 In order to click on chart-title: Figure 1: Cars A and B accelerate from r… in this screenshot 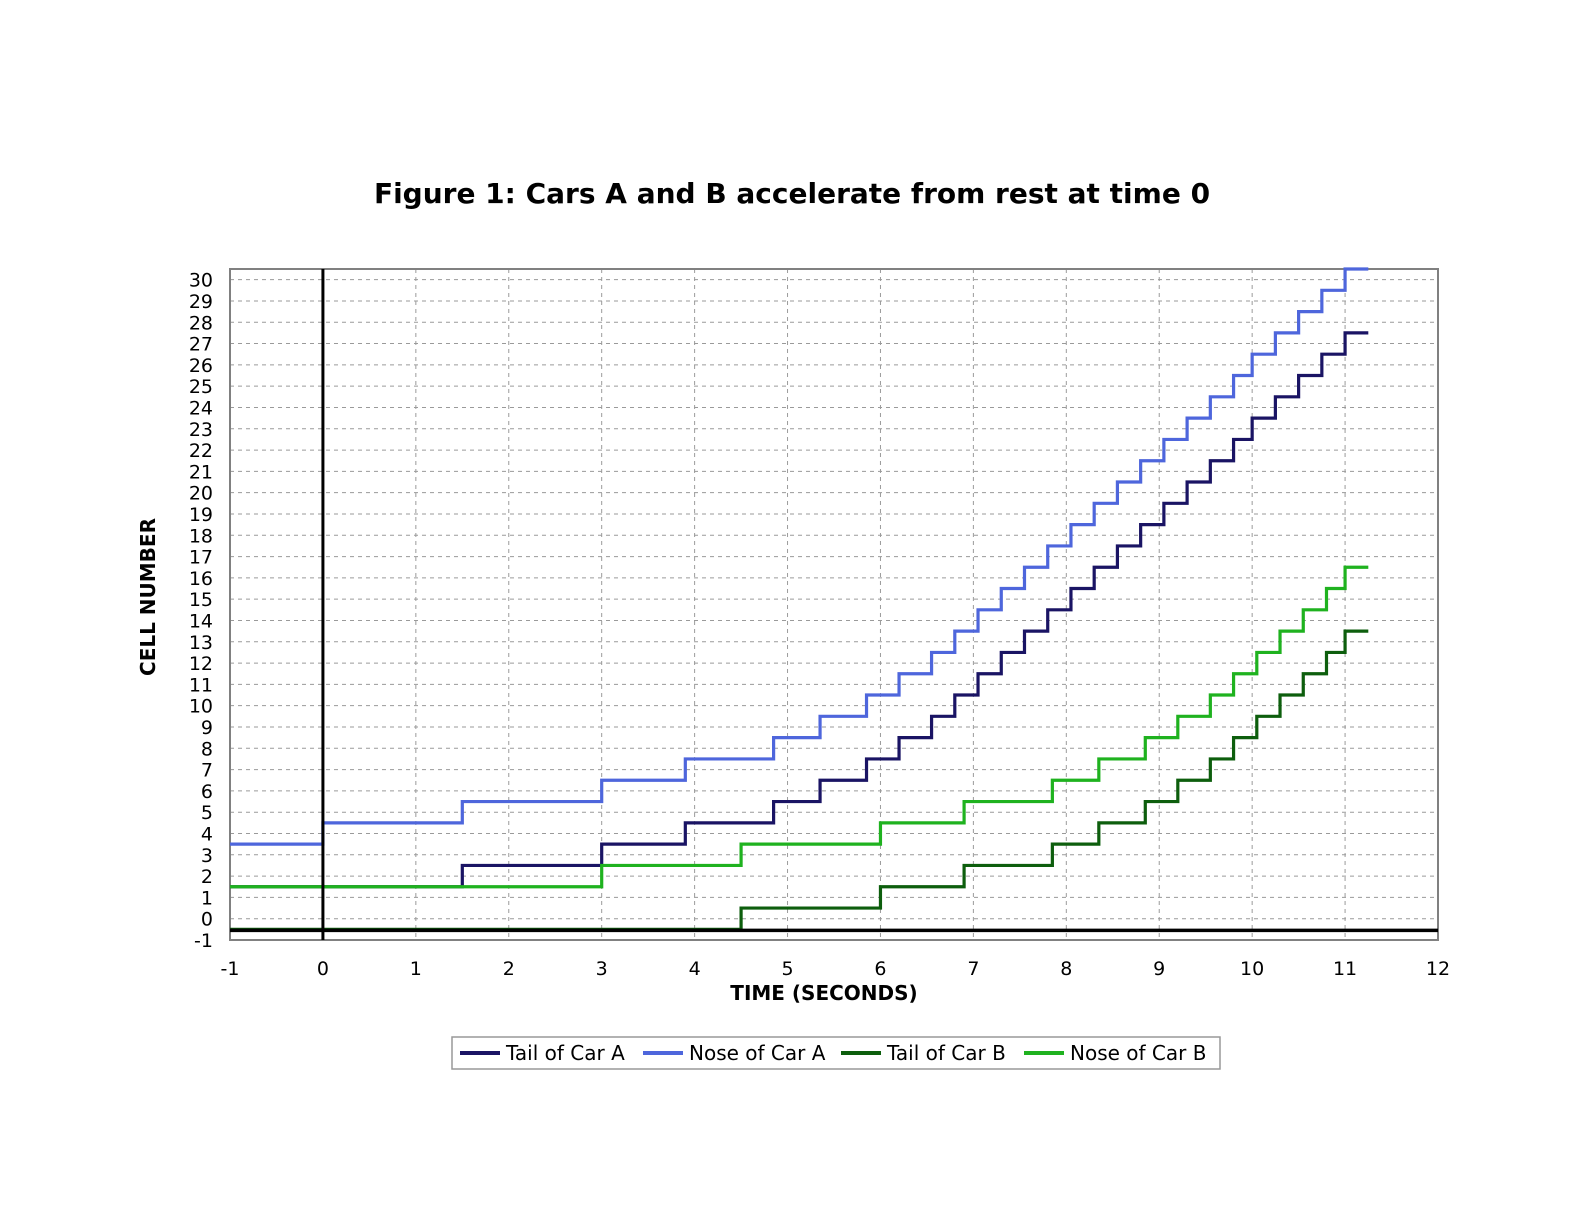, I will do `click(792, 193)`.